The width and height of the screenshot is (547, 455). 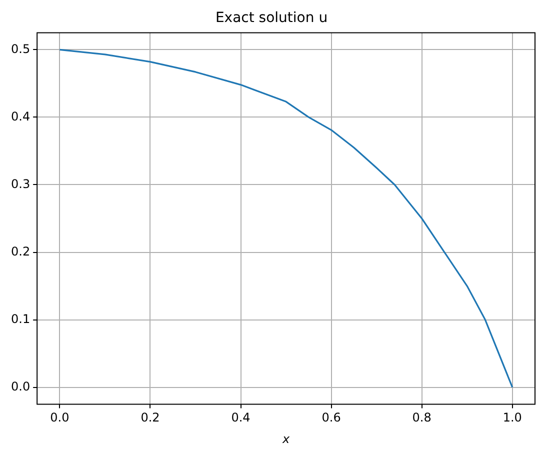 I want to click on x-tick-label: 0.8, so click(x=422, y=417).